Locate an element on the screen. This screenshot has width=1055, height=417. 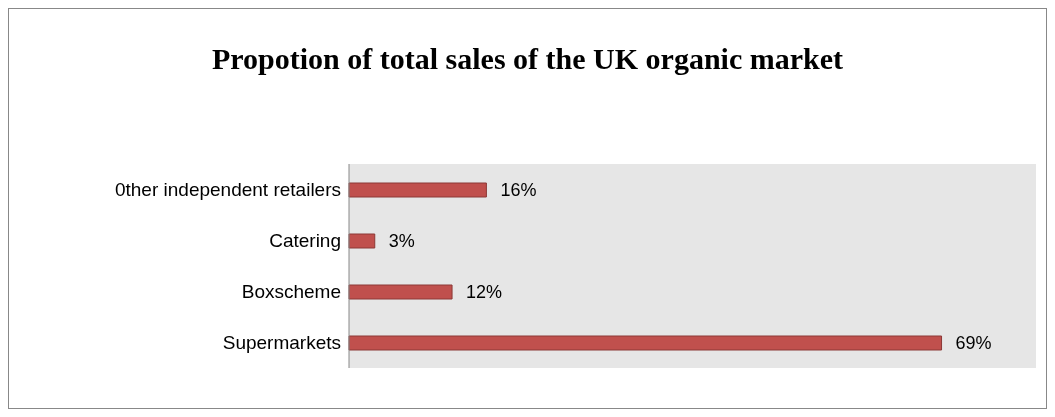
y-tick-label: Supermarkets is located at coordinates (281, 343).